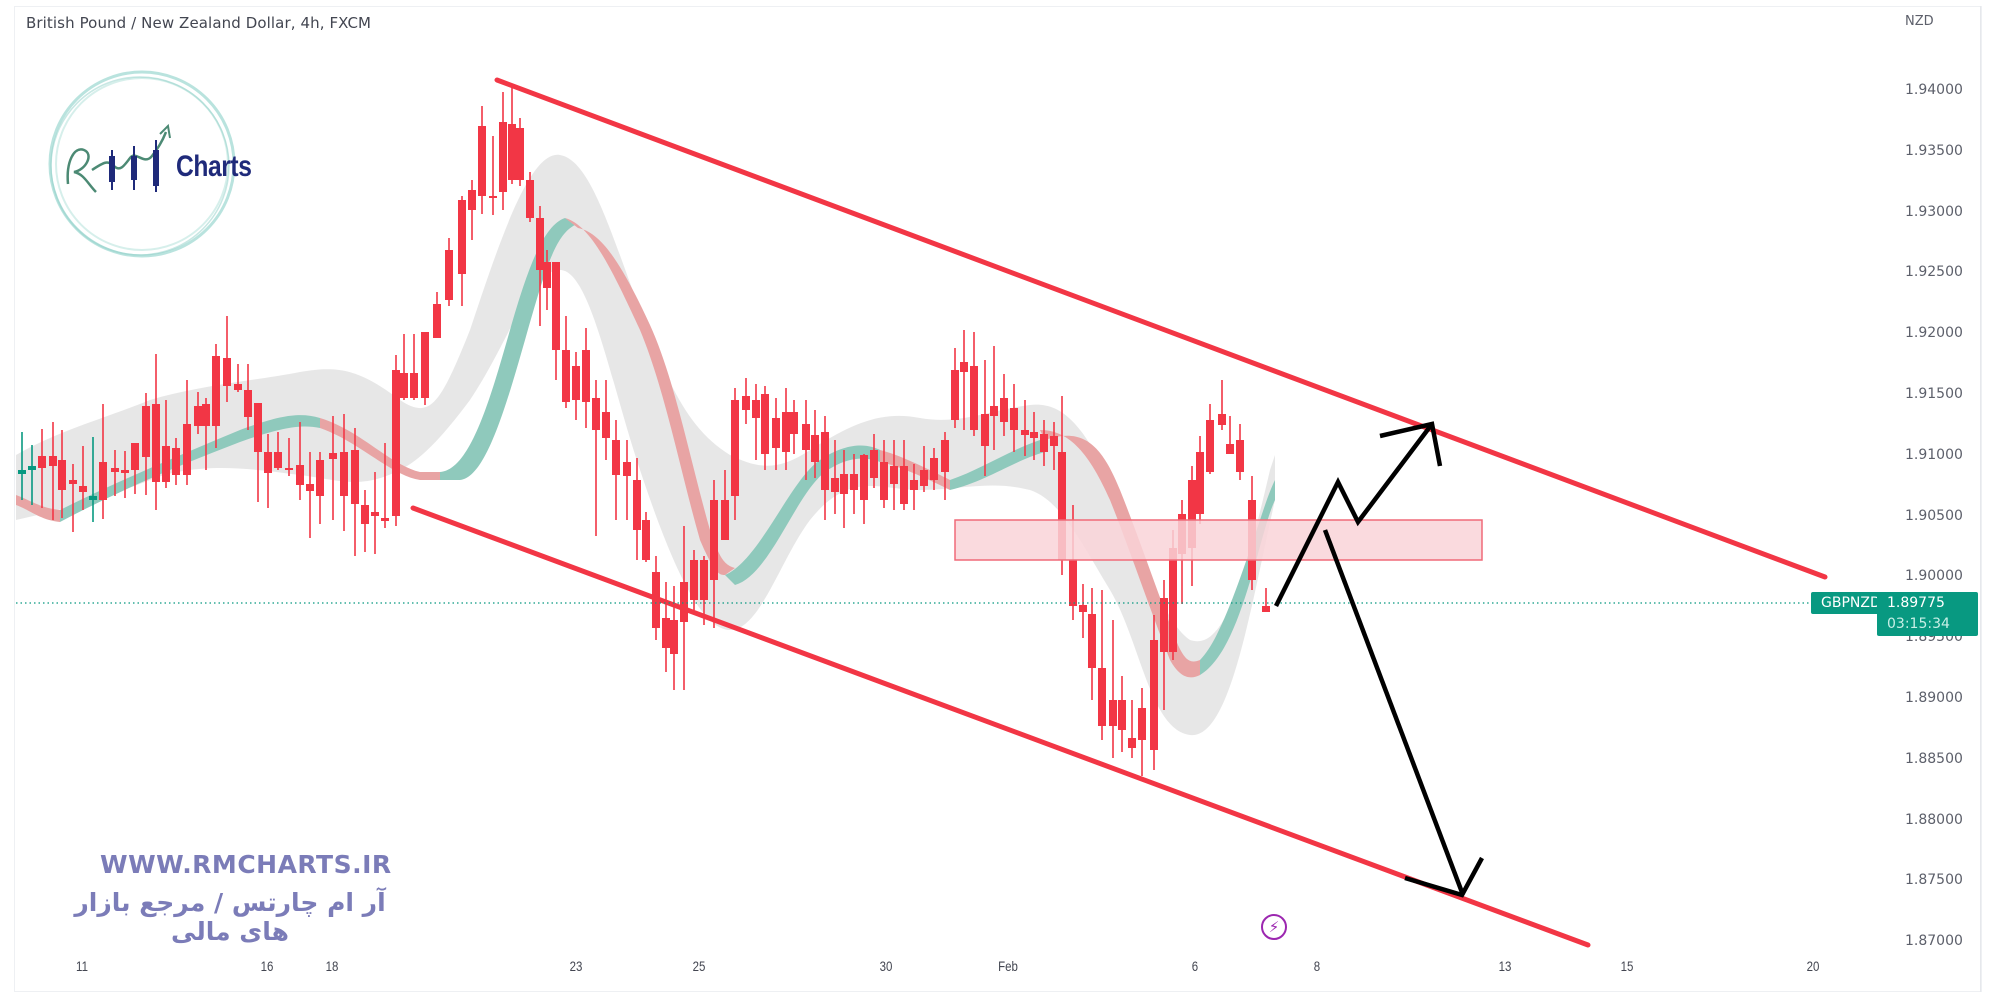 The width and height of the screenshot is (2000, 1000). What do you see at coordinates (1934, 394) in the screenshot?
I see `price-tick-label: 1.91500` at bounding box center [1934, 394].